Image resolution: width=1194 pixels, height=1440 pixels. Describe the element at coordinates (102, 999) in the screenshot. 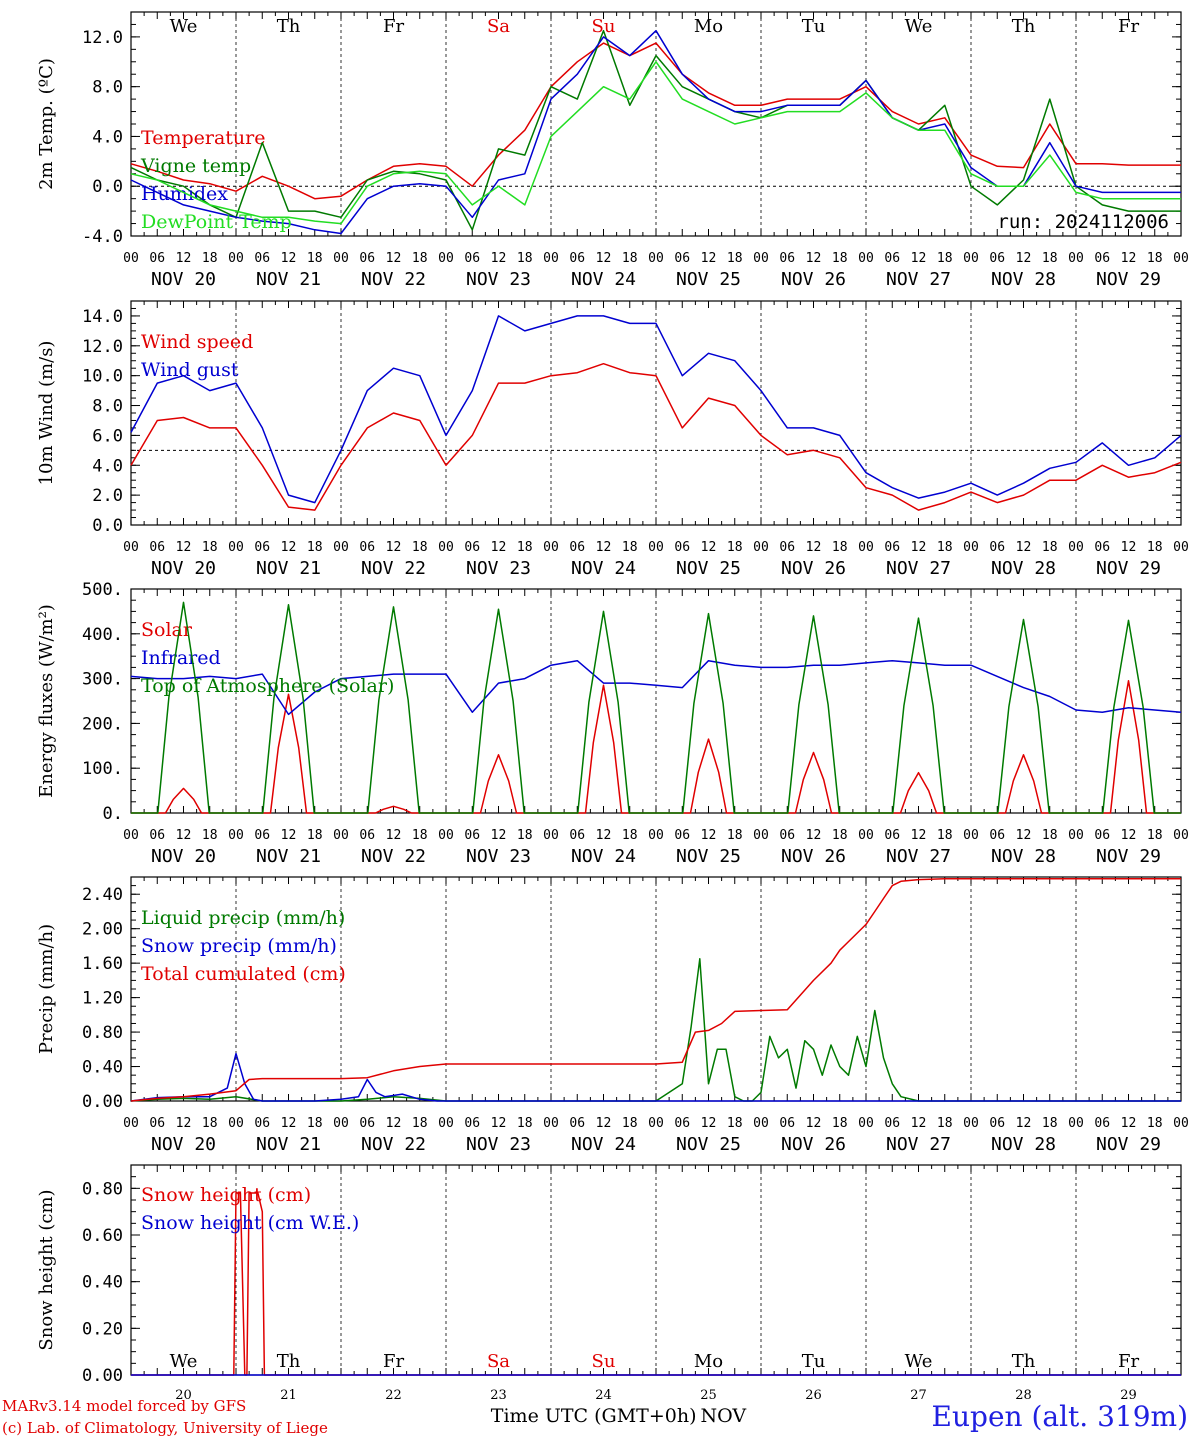

I see `y-tick-label: 1.20` at that location.